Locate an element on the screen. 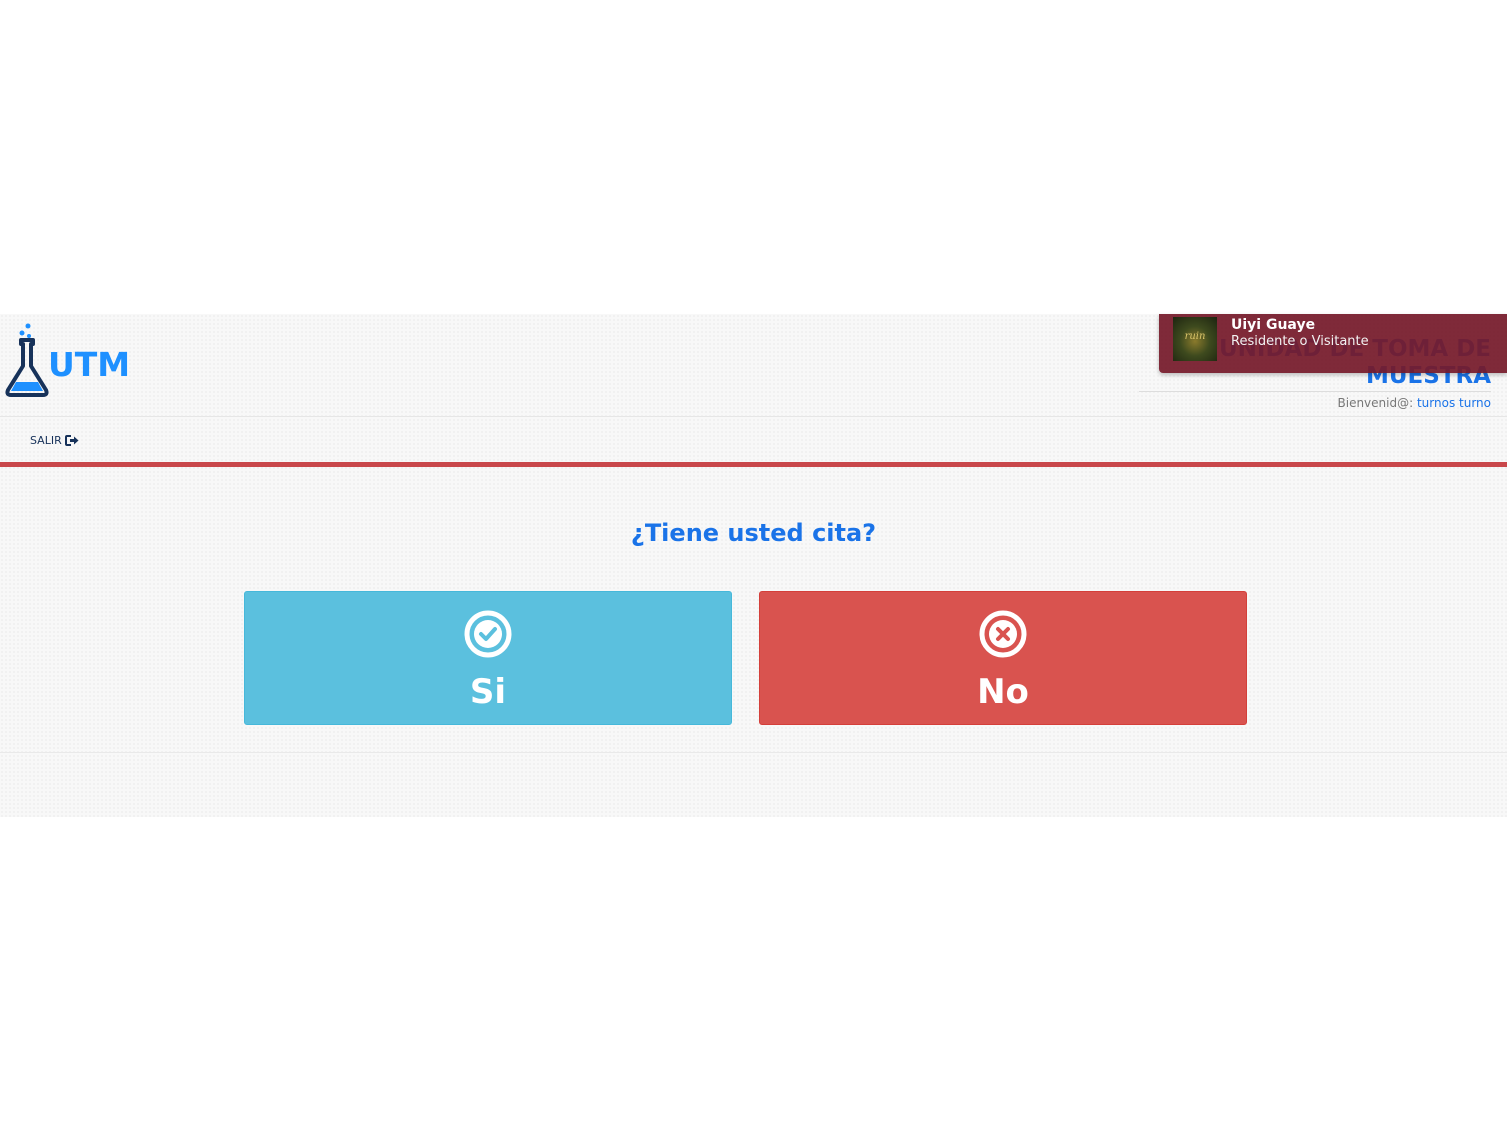 The image size is (1507, 1130). yes-button: Si is located at coordinates (488, 658).